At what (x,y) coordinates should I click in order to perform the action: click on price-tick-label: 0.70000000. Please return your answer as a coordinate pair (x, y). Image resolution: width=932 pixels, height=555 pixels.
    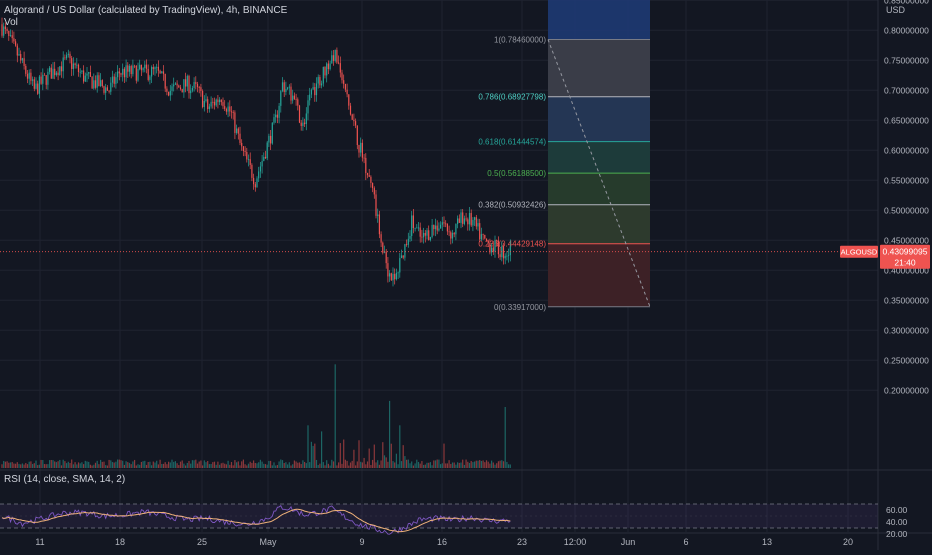
    Looking at the image, I should click on (906, 90).